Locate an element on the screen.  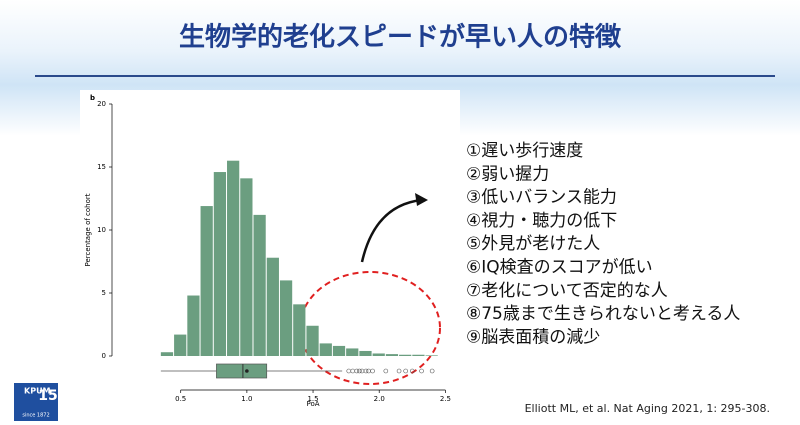
x-tick-label: 1.5 is located at coordinates (312, 399).